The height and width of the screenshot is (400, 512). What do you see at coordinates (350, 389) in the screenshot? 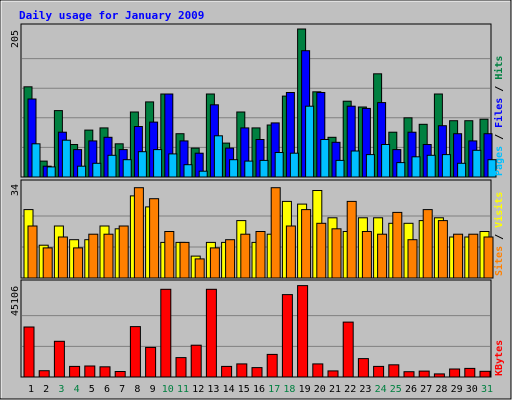
I see `x-tick-label-22: 22` at bounding box center [350, 389].